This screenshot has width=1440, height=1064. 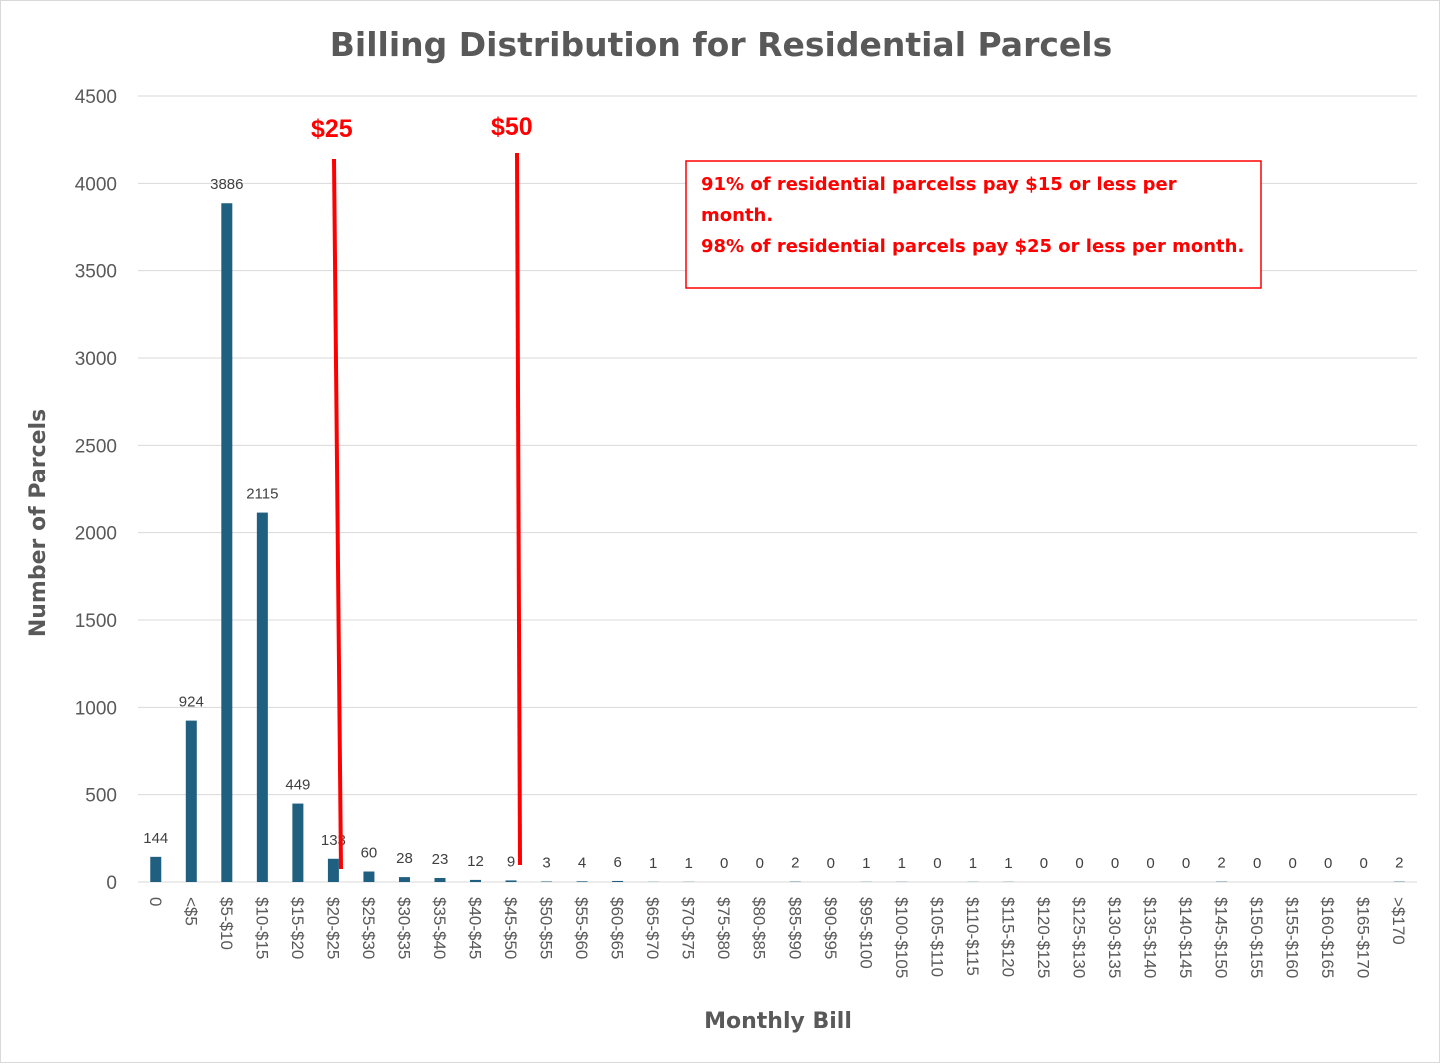 What do you see at coordinates (332, 928) in the screenshot?
I see `x-tick-label: $20-$25` at bounding box center [332, 928].